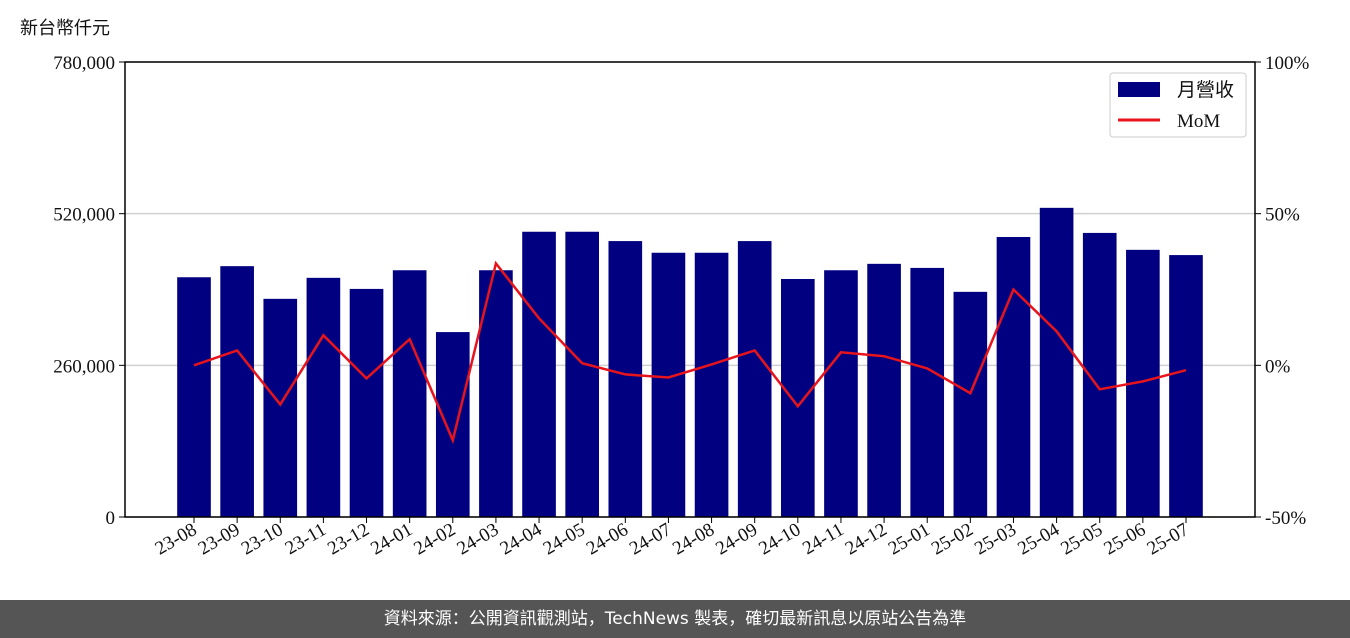 This screenshot has width=1350, height=638. What do you see at coordinates (1038, 539) in the screenshot?
I see `x-tick-label: 25-04` at bounding box center [1038, 539].